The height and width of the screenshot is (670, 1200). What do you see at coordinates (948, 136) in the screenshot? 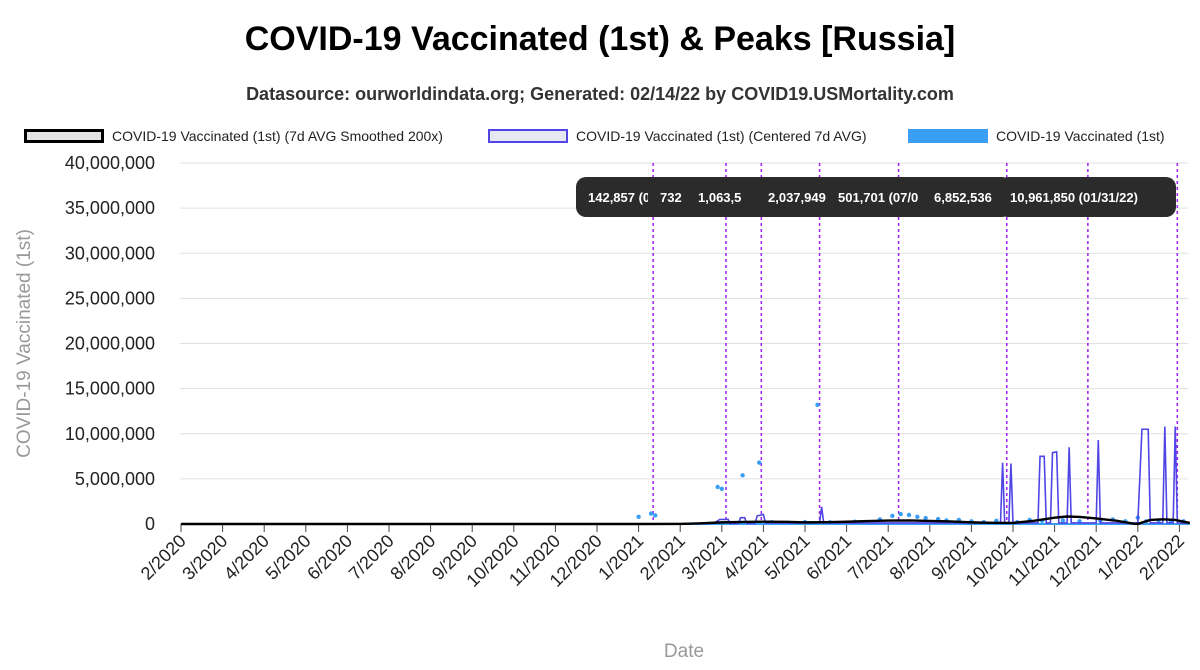
I see `legend-swatch-raw` at bounding box center [948, 136].